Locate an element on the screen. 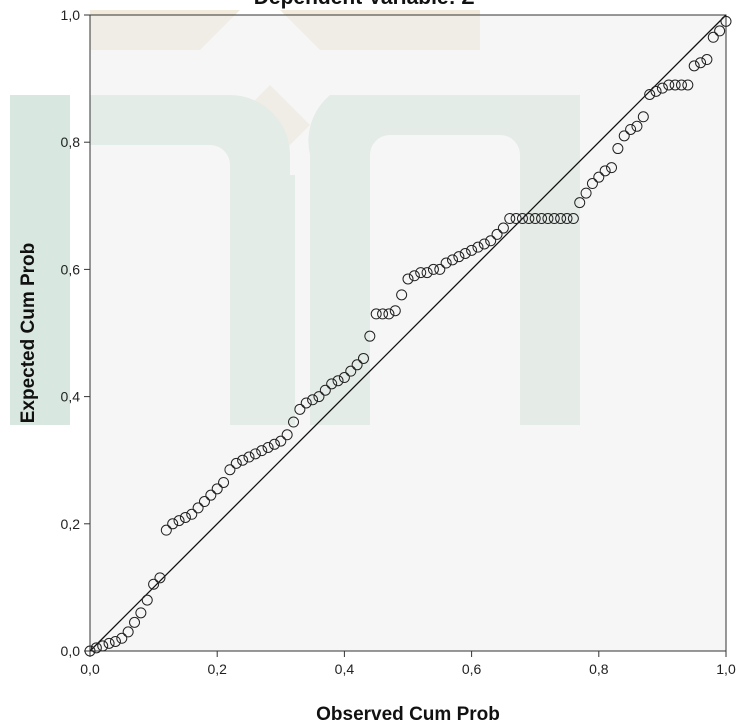  x-tick-label: 0,2 is located at coordinates (217, 669).